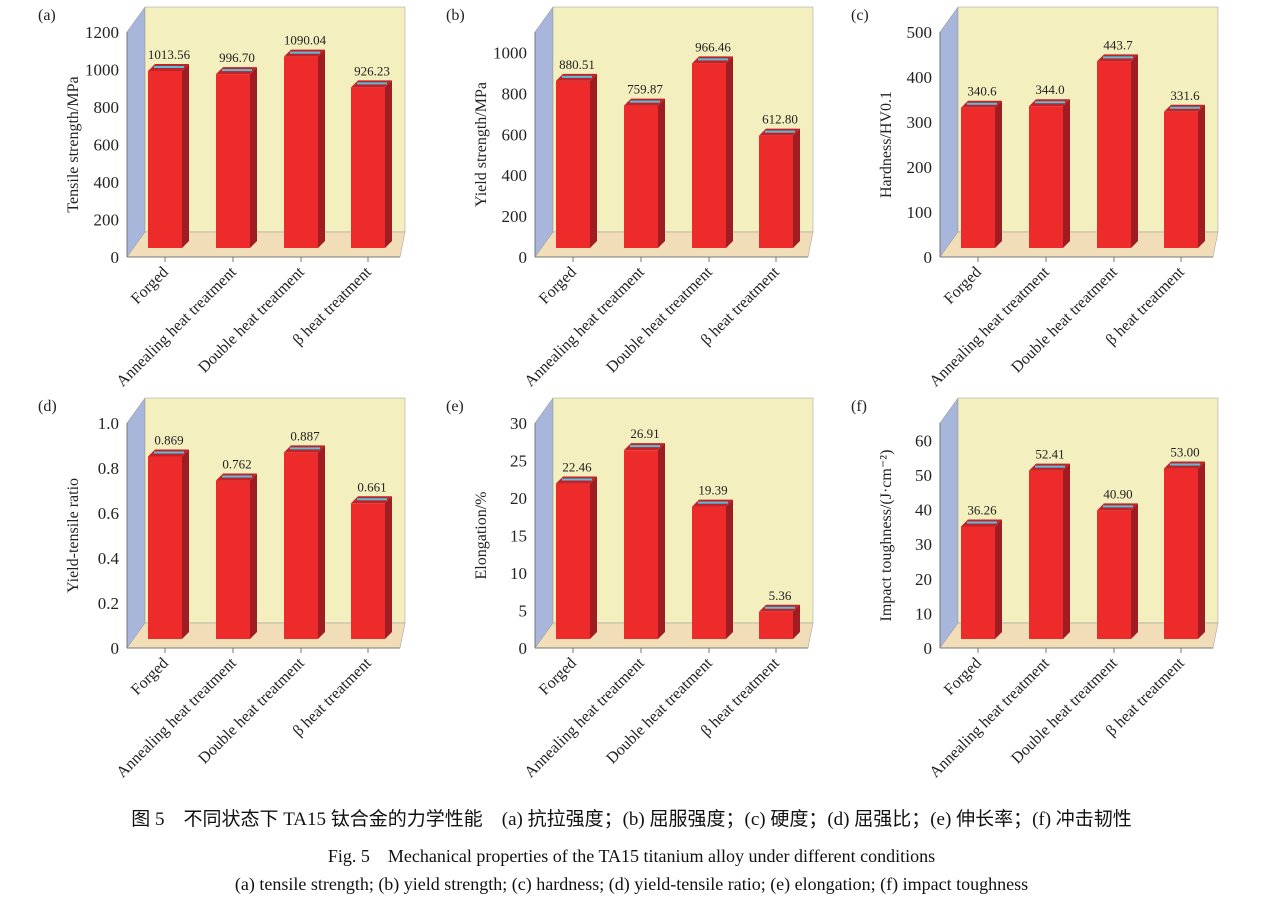 The width and height of the screenshot is (1263, 909). I want to click on y-tick-label: 300, so click(920, 122).